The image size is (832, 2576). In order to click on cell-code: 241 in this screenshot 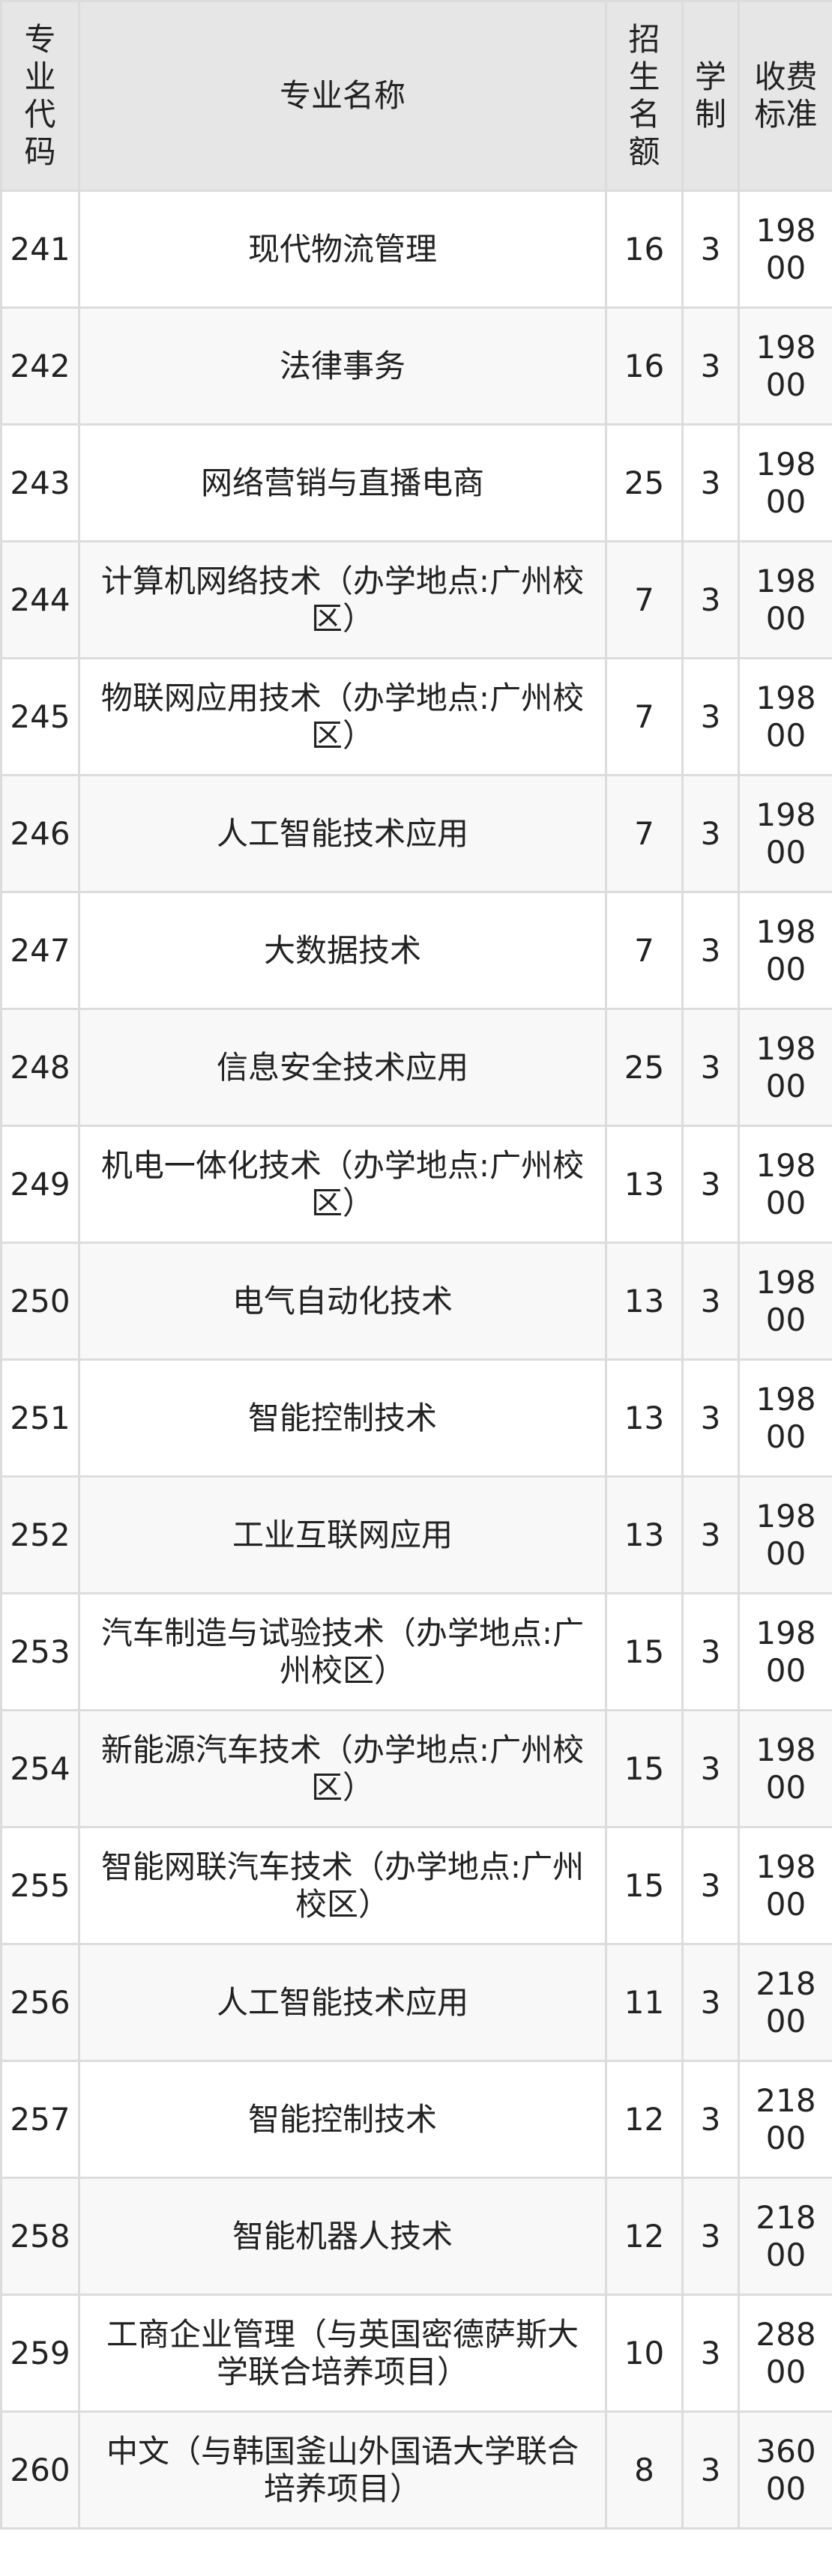, I will do `click(40, 249)`.